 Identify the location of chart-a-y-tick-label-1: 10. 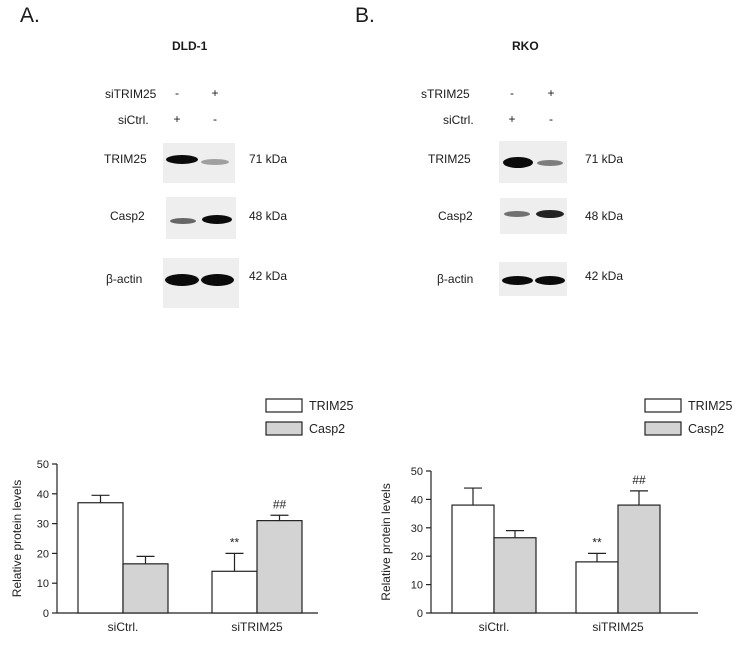
(43, 584).